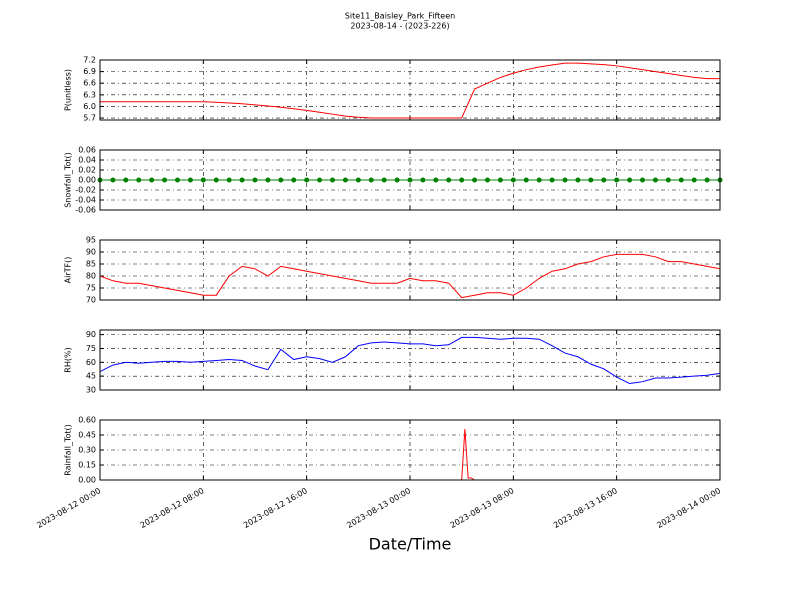 Image resolution: width=800 pixels, height=604 pixels. What do you see at coordinates (87, 420) in the screenshot?
I see `y-tick-label: 0.60` at bounding box center [87, 420].